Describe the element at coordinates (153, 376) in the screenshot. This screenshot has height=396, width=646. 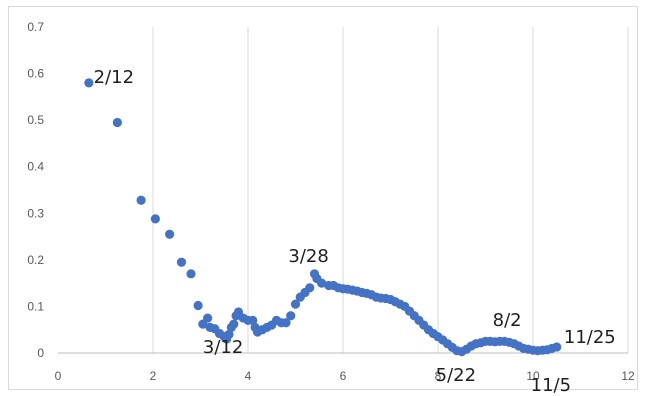
I see `x-tick-label: 2` at that location.